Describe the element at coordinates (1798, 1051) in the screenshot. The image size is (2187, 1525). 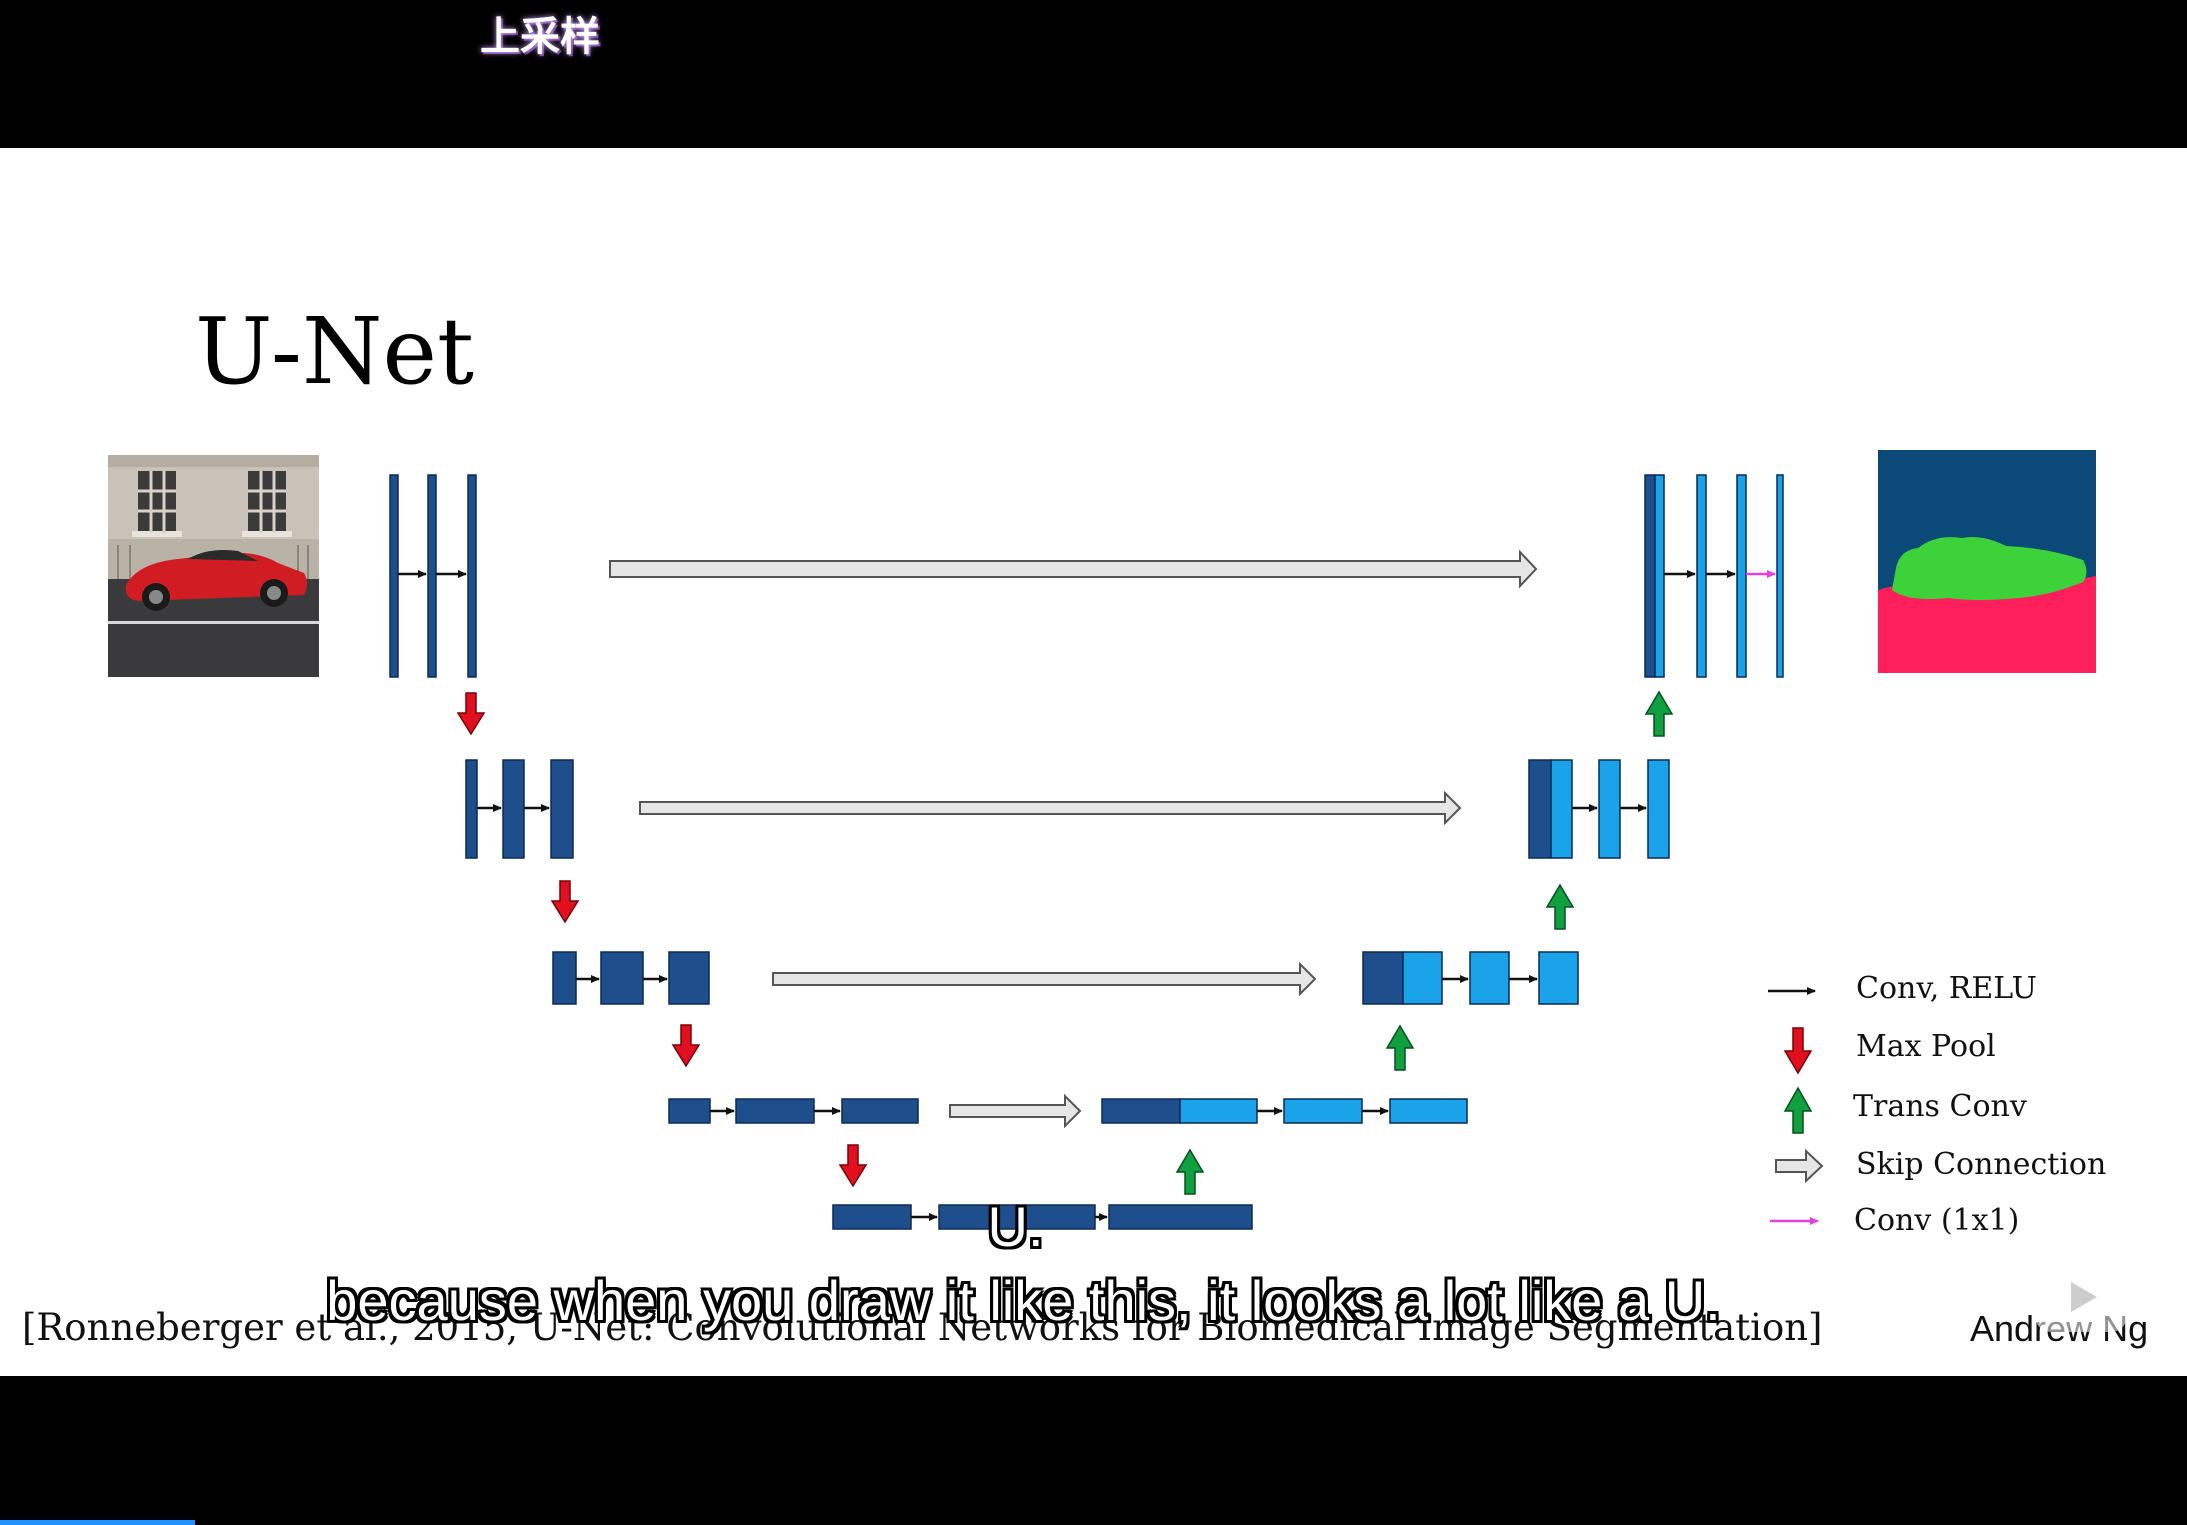
I see `red-down-arrow-icon` at that location.